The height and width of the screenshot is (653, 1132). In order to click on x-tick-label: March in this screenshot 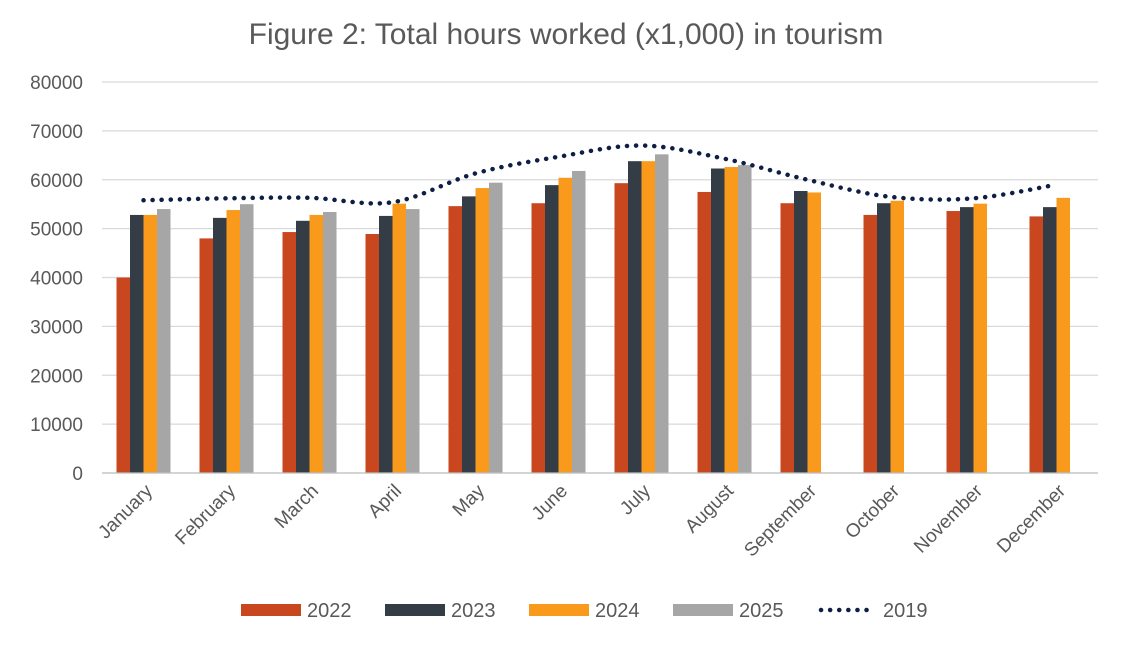, I will do `click(297, 507)`.